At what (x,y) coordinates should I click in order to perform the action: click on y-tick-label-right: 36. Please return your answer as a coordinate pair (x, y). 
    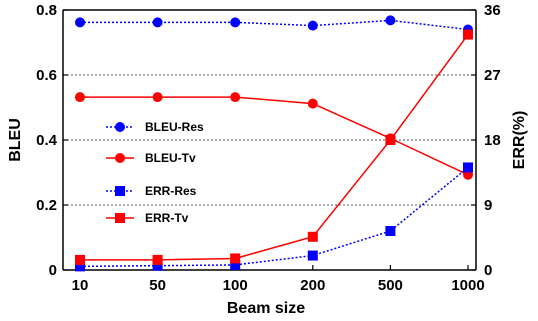
    Looking at the image, I should click on (492, 10).